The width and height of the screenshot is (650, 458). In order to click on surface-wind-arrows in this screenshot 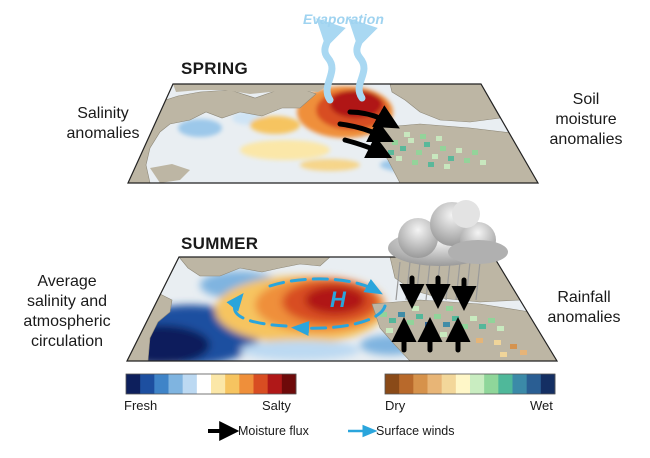, I will do `click(306, 306)`.